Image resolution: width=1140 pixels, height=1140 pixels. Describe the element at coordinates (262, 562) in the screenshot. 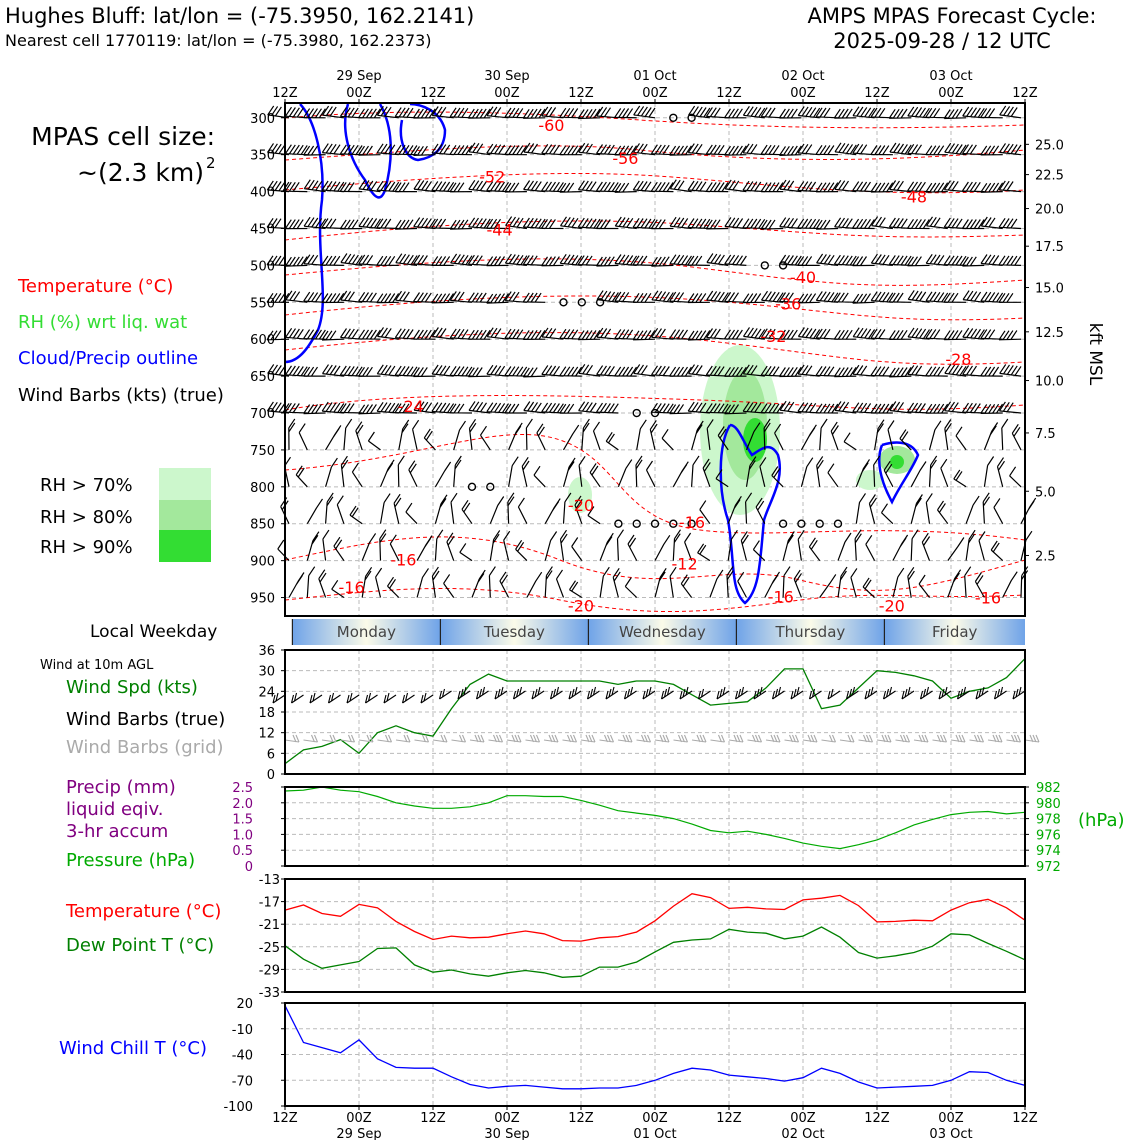

I see `pressure-tick-label: 900` at that location.